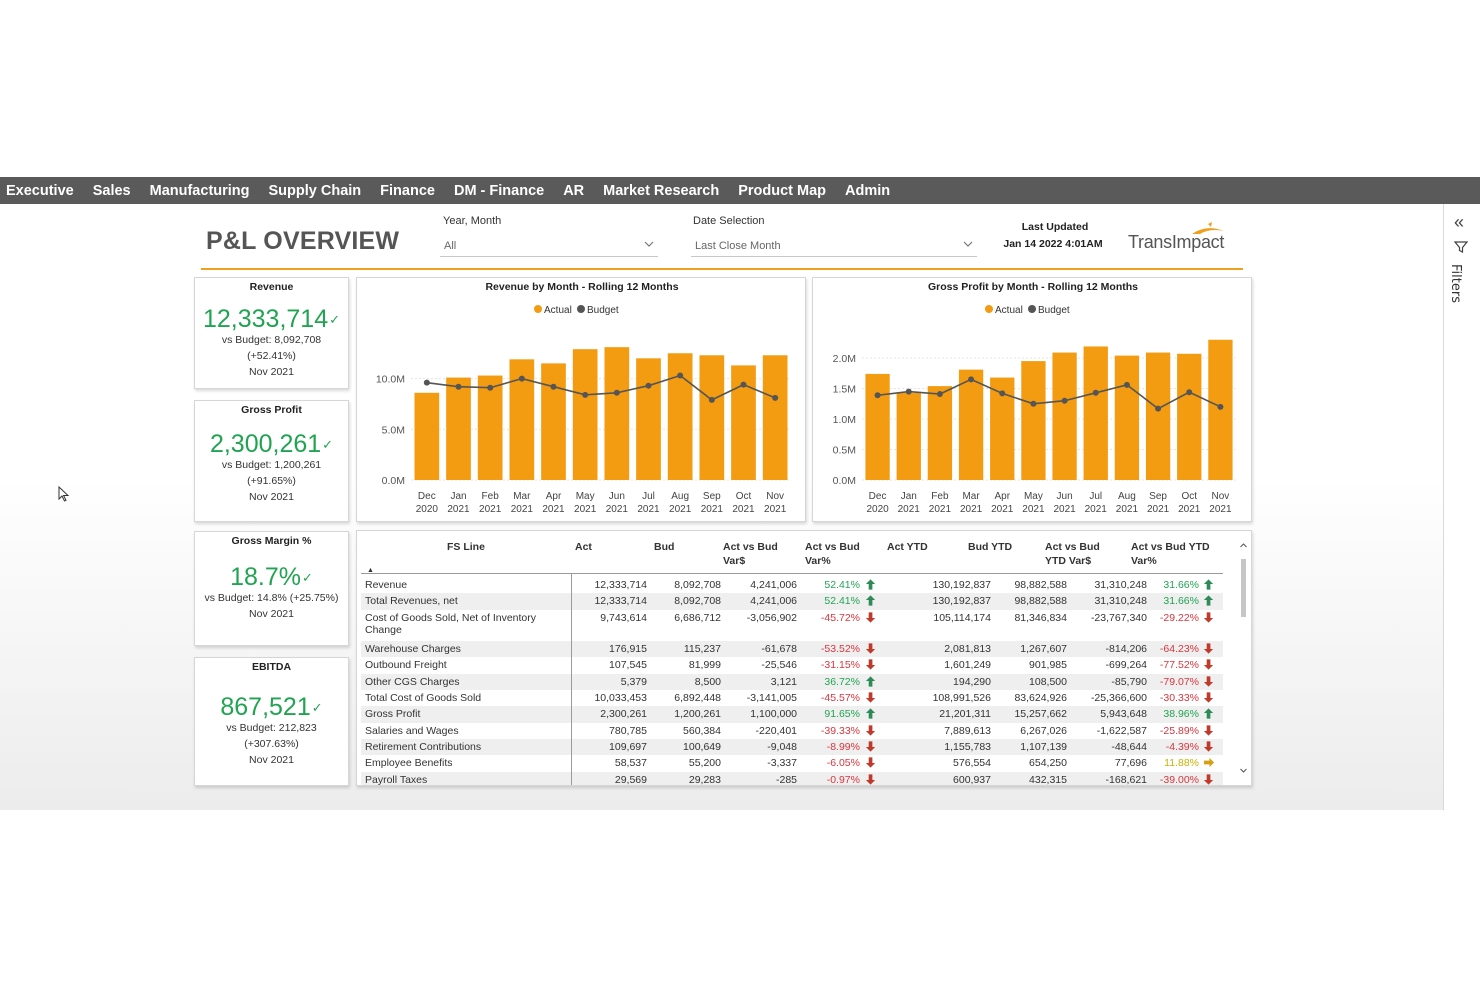  I want to click on table-scrollbar, so click(1243, 661).